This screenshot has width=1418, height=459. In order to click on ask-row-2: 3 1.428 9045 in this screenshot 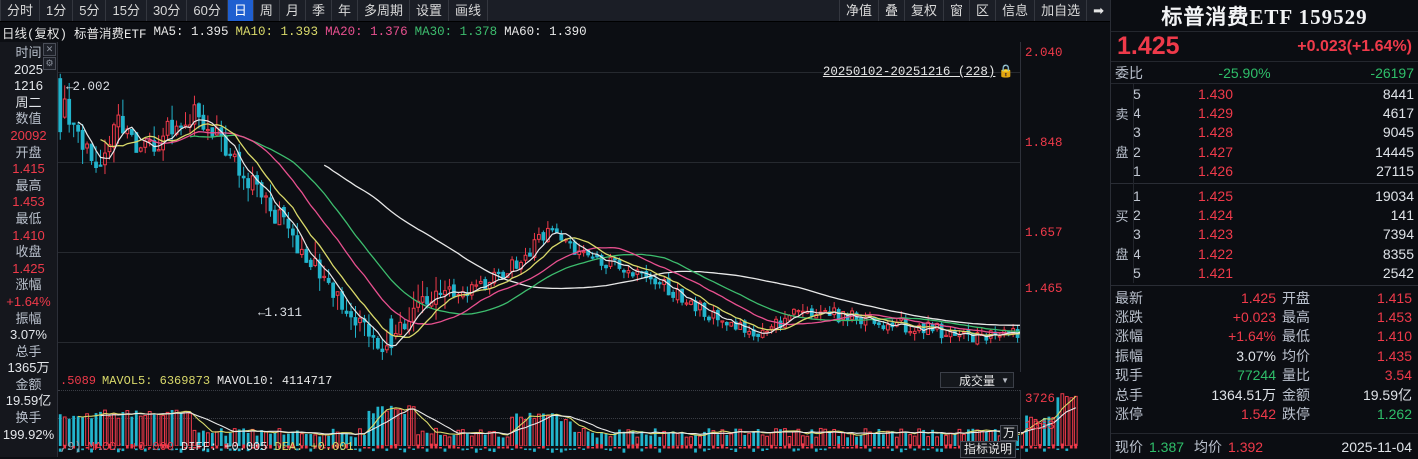, I will do `click(1264, 132)`.